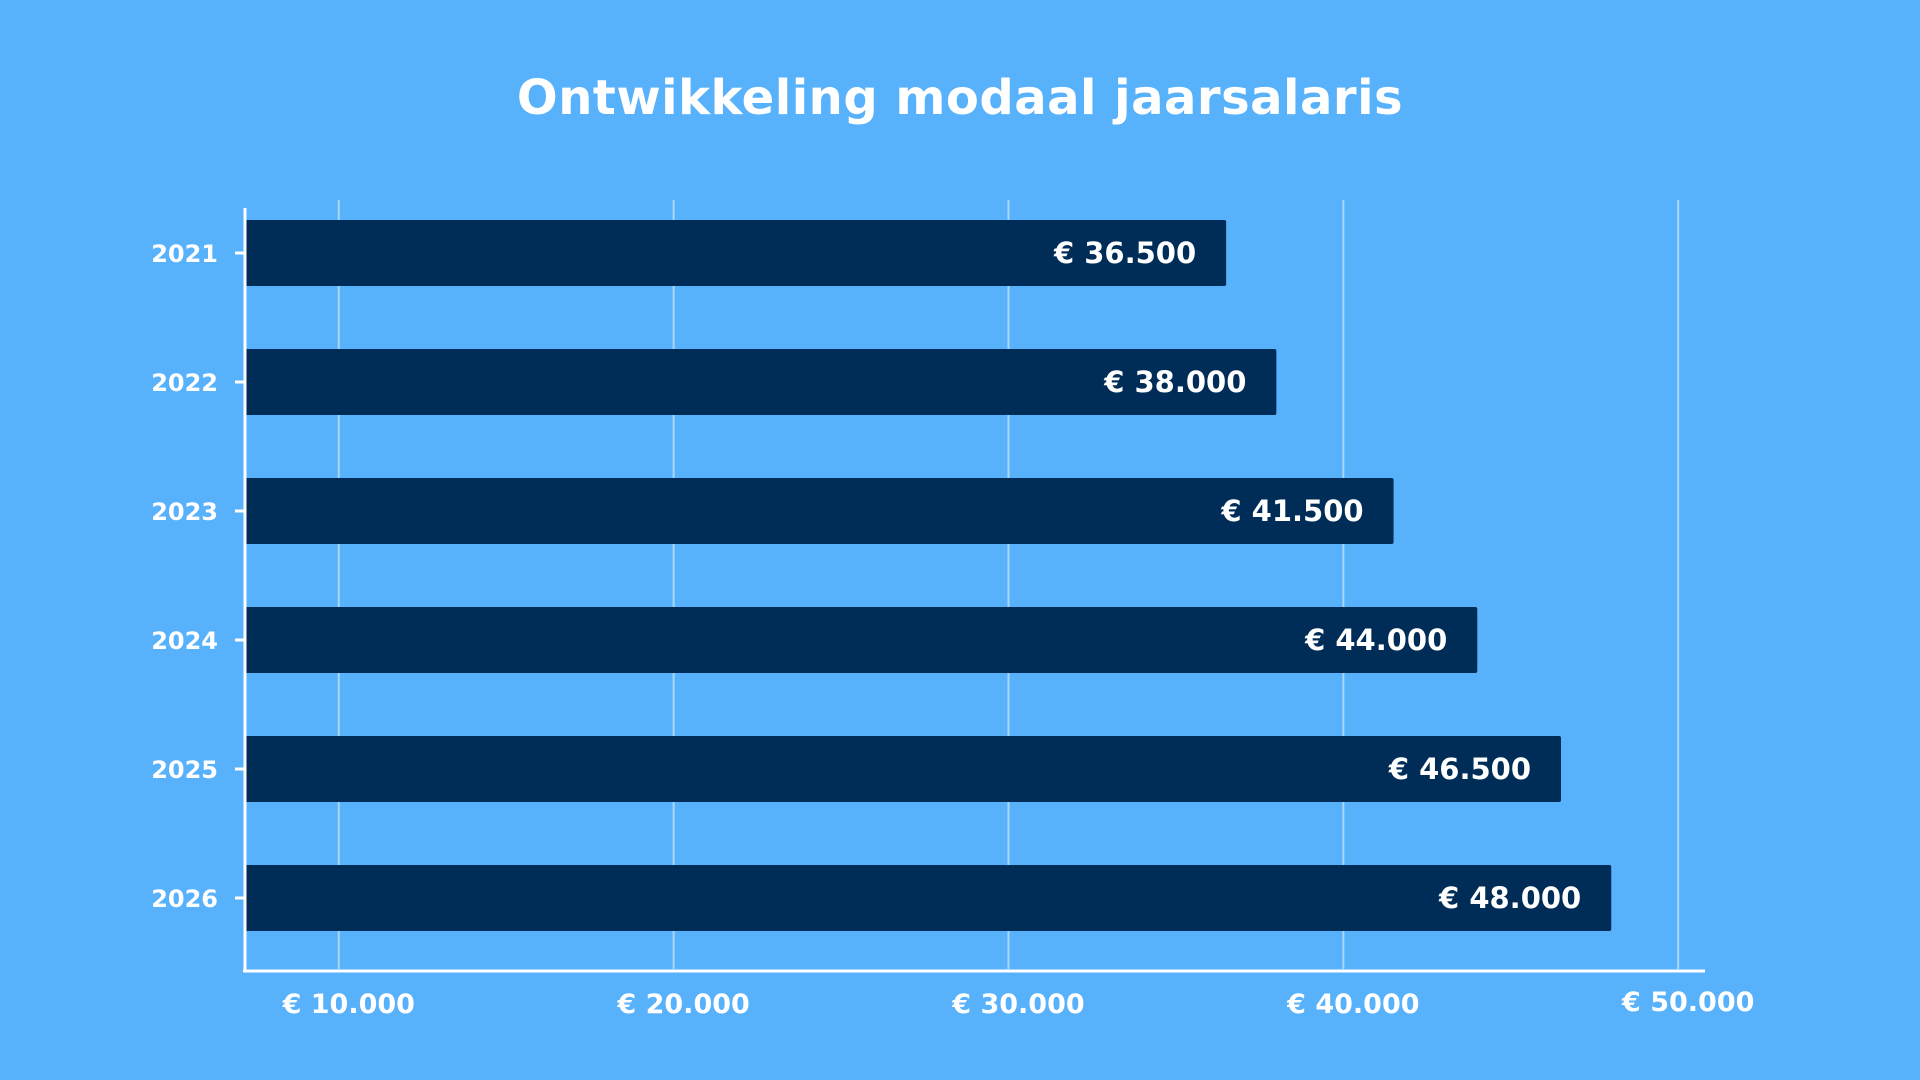 The image size is (1920, 1080). What do you see at coordinates (1459, 769) in the screenshot?
I see `data-label-2025: € 46.500` at bounding box center [1459, 769].